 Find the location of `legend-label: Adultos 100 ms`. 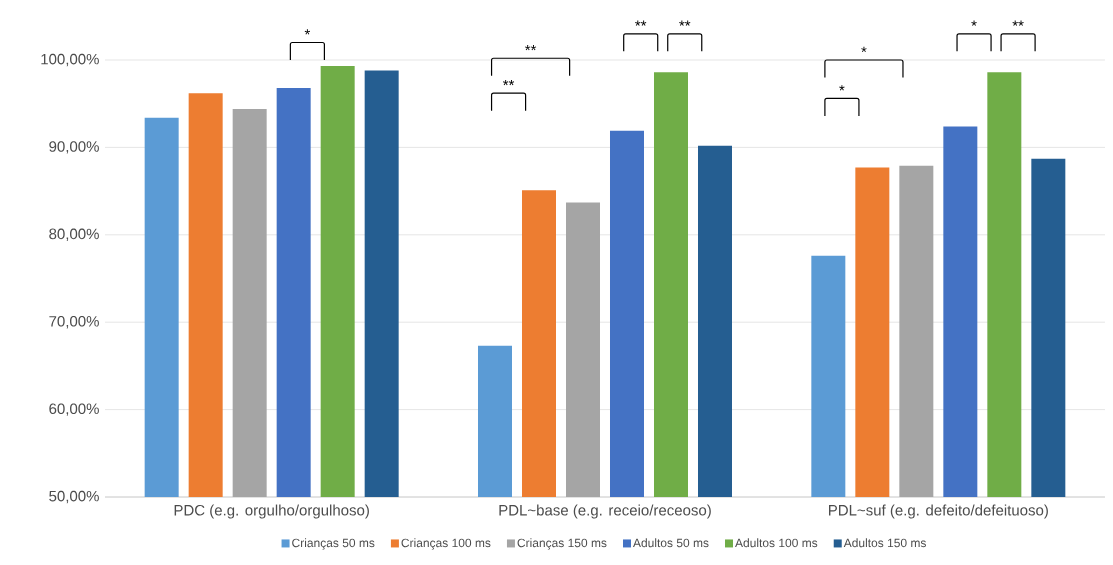

legend-label: Adultos 100 ms is located at coordinates (776, 543).